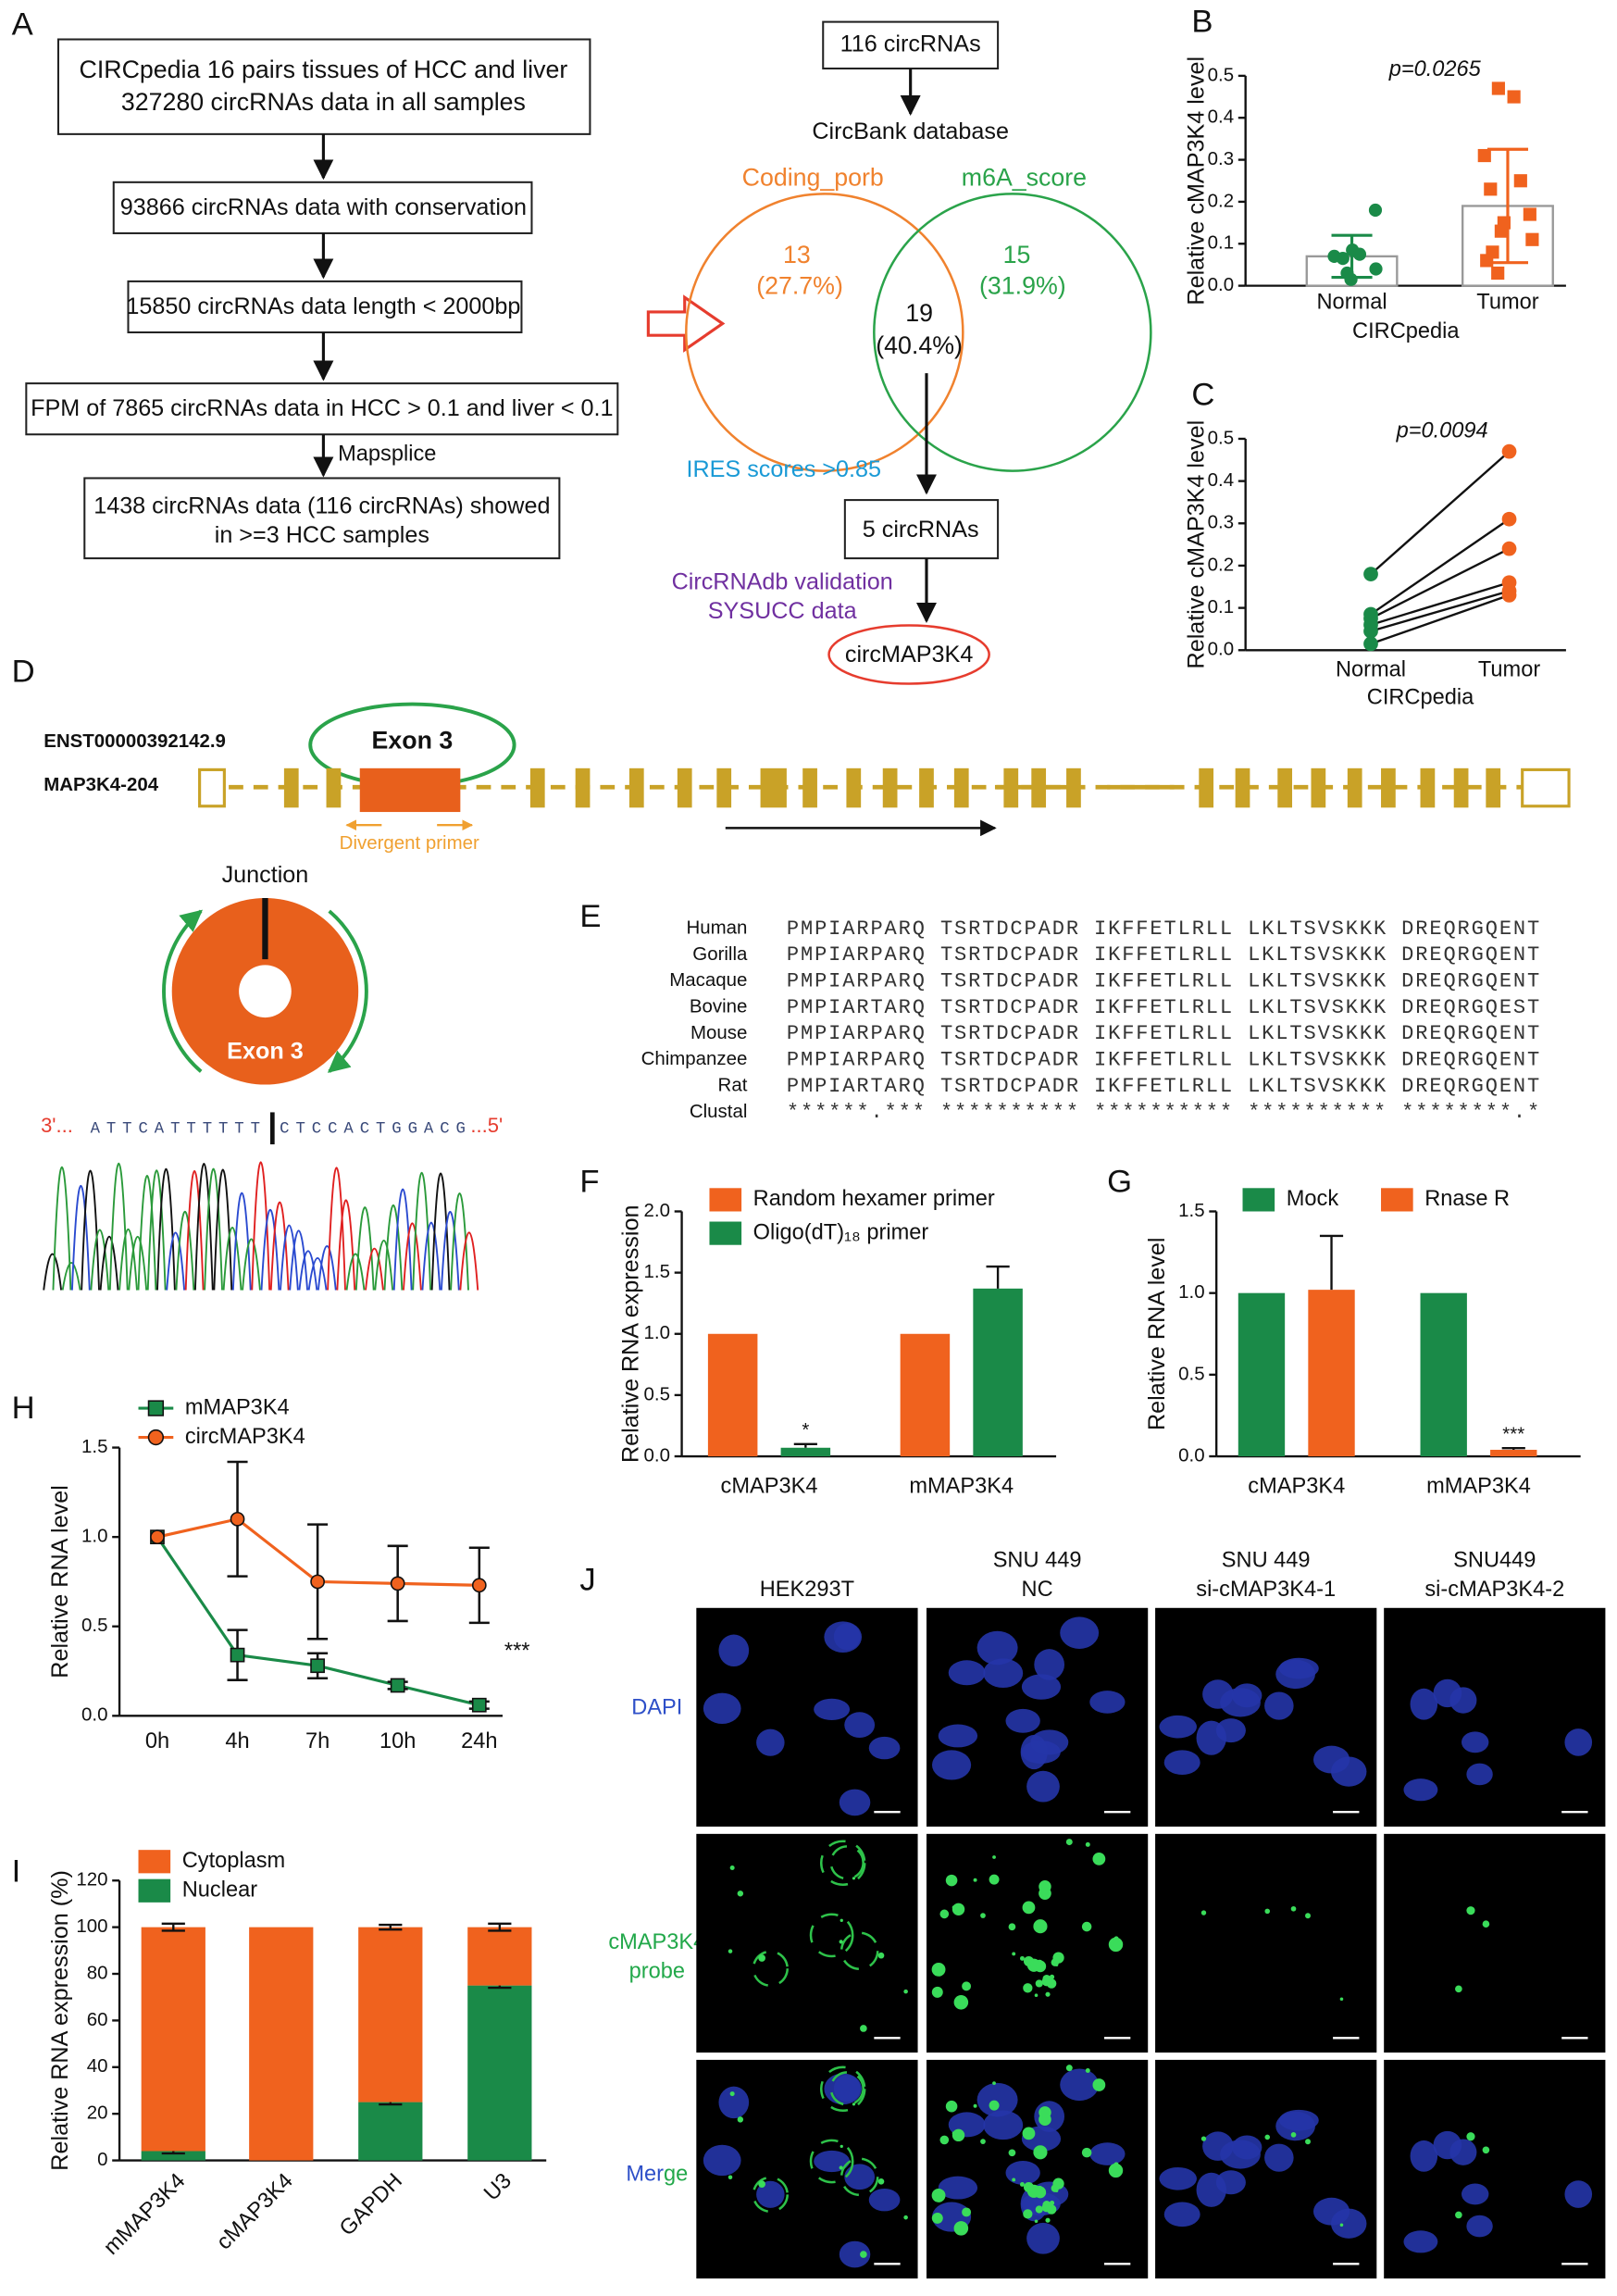 The height and width of the screenshot is (2296, 1617). I want to click on y-tick-label: 0.4, so click(1221, 117).